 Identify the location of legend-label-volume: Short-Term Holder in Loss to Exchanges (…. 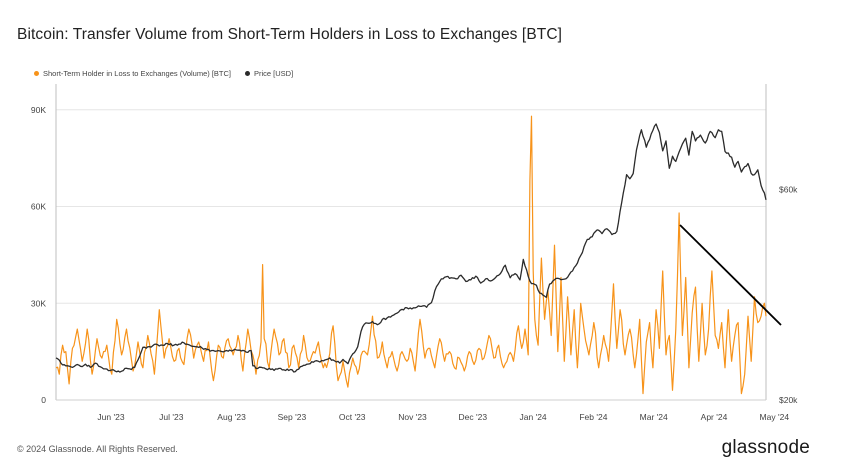
(137, 73).